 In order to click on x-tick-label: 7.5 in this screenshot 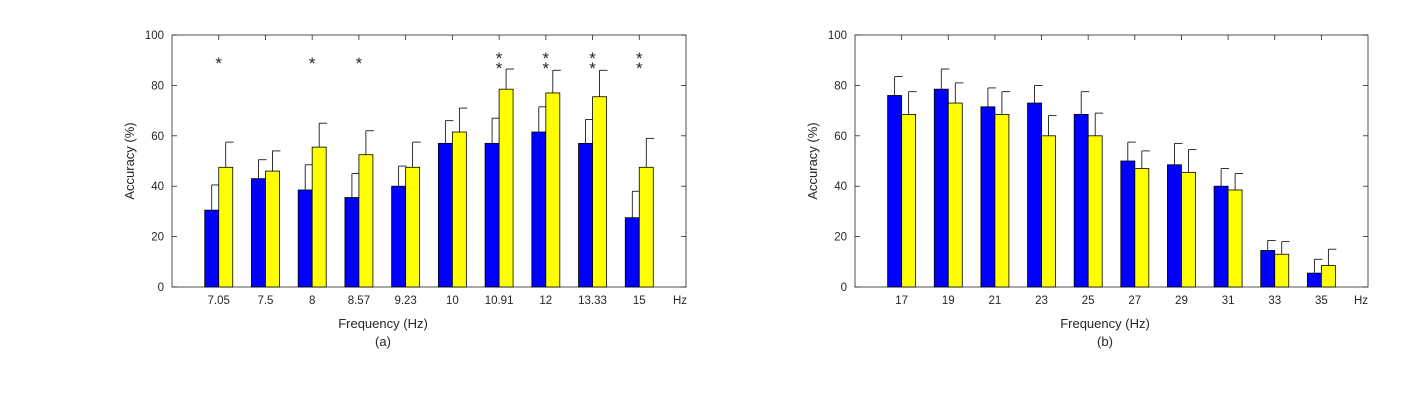, I will do `click(265, 301)`.